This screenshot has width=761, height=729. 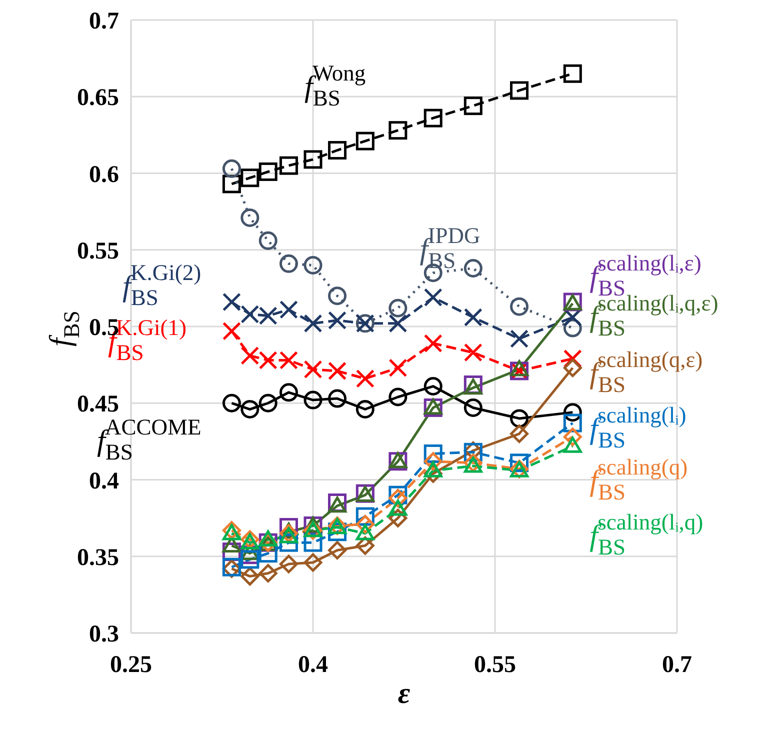 What do you see at coordinates (98, 251) in the screenshot?
I see `y-tick-label: 0.55` at bounding box center [98, 251].